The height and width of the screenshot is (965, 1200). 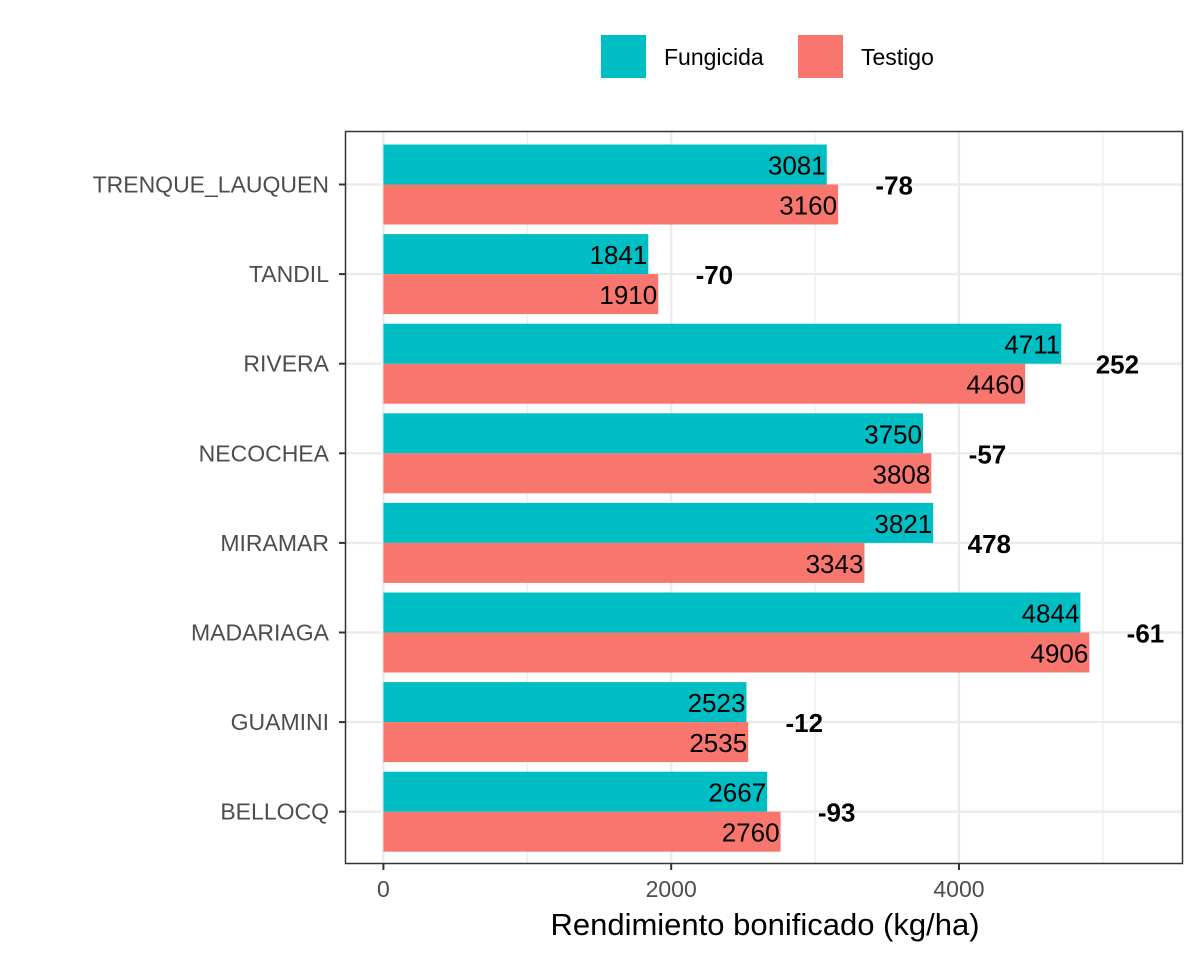 I want to click on difference-label-guamini: -12, so click(x=805, y=723).